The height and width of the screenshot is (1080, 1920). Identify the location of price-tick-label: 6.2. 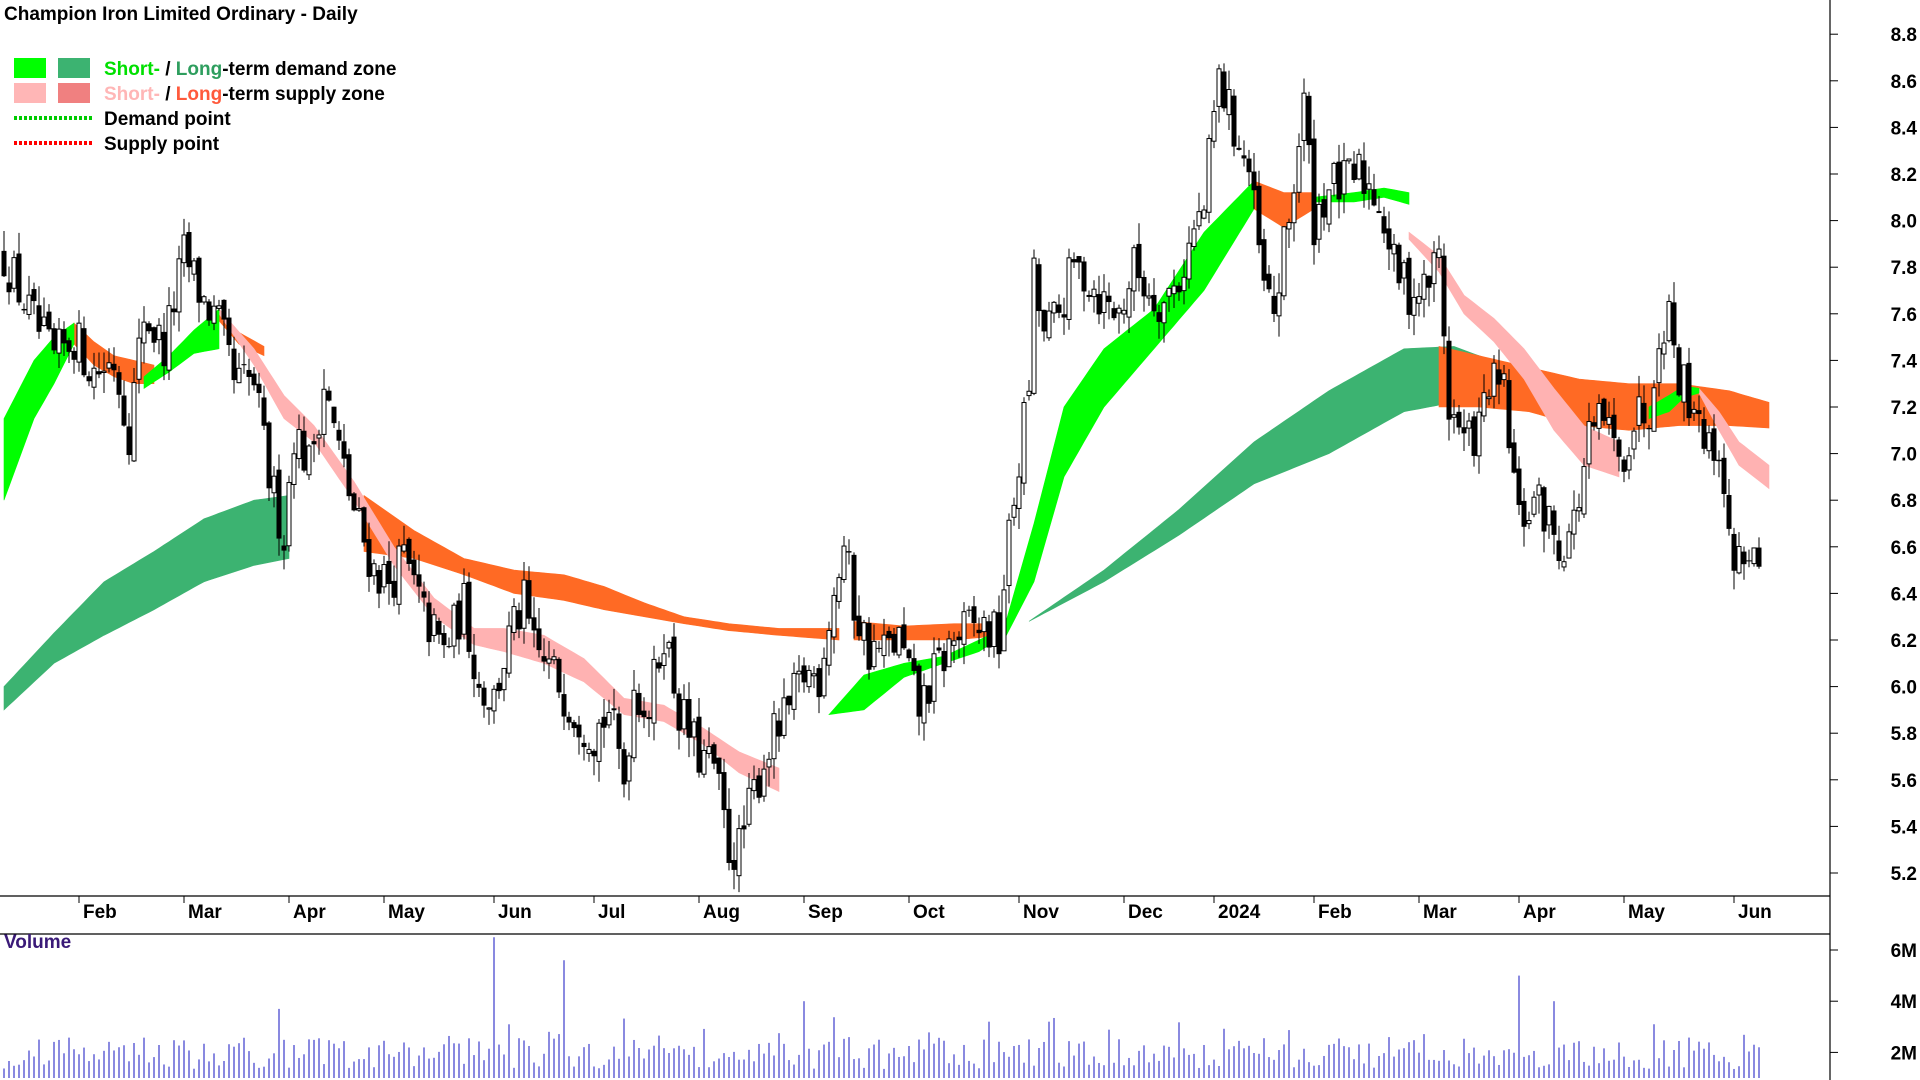
(1904, 641).